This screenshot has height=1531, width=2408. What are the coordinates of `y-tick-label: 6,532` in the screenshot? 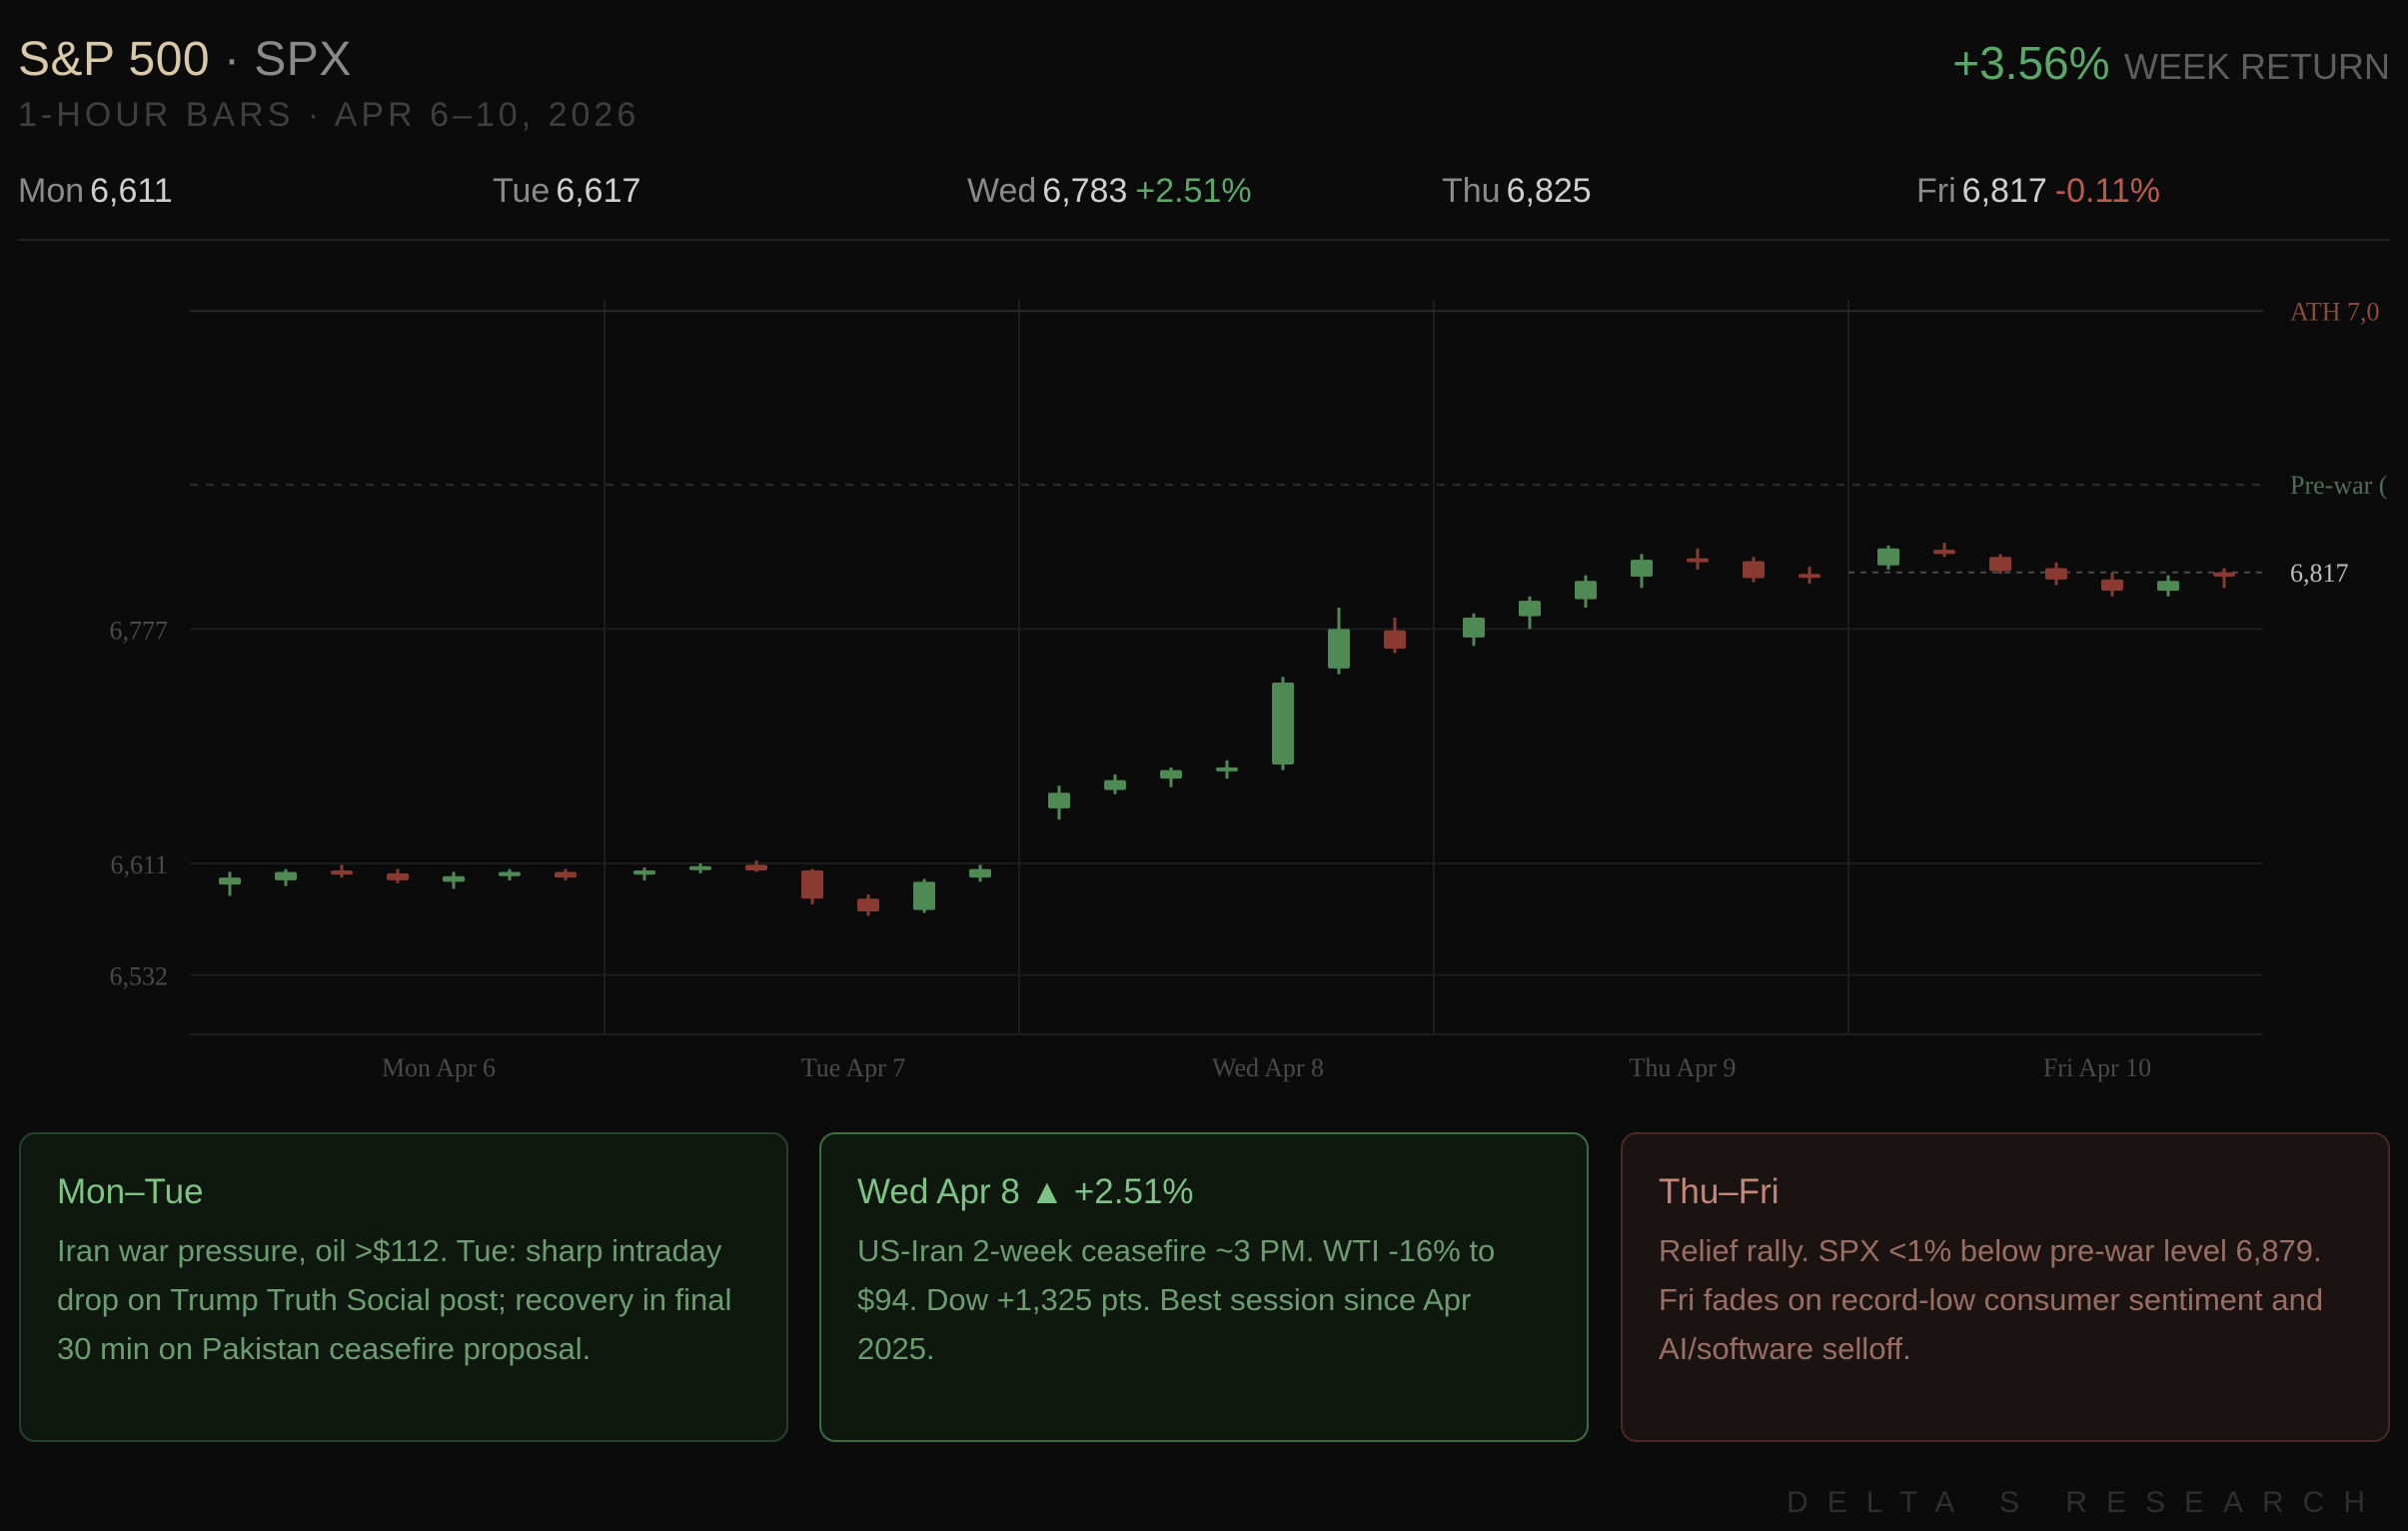 It's located at (139, 976).